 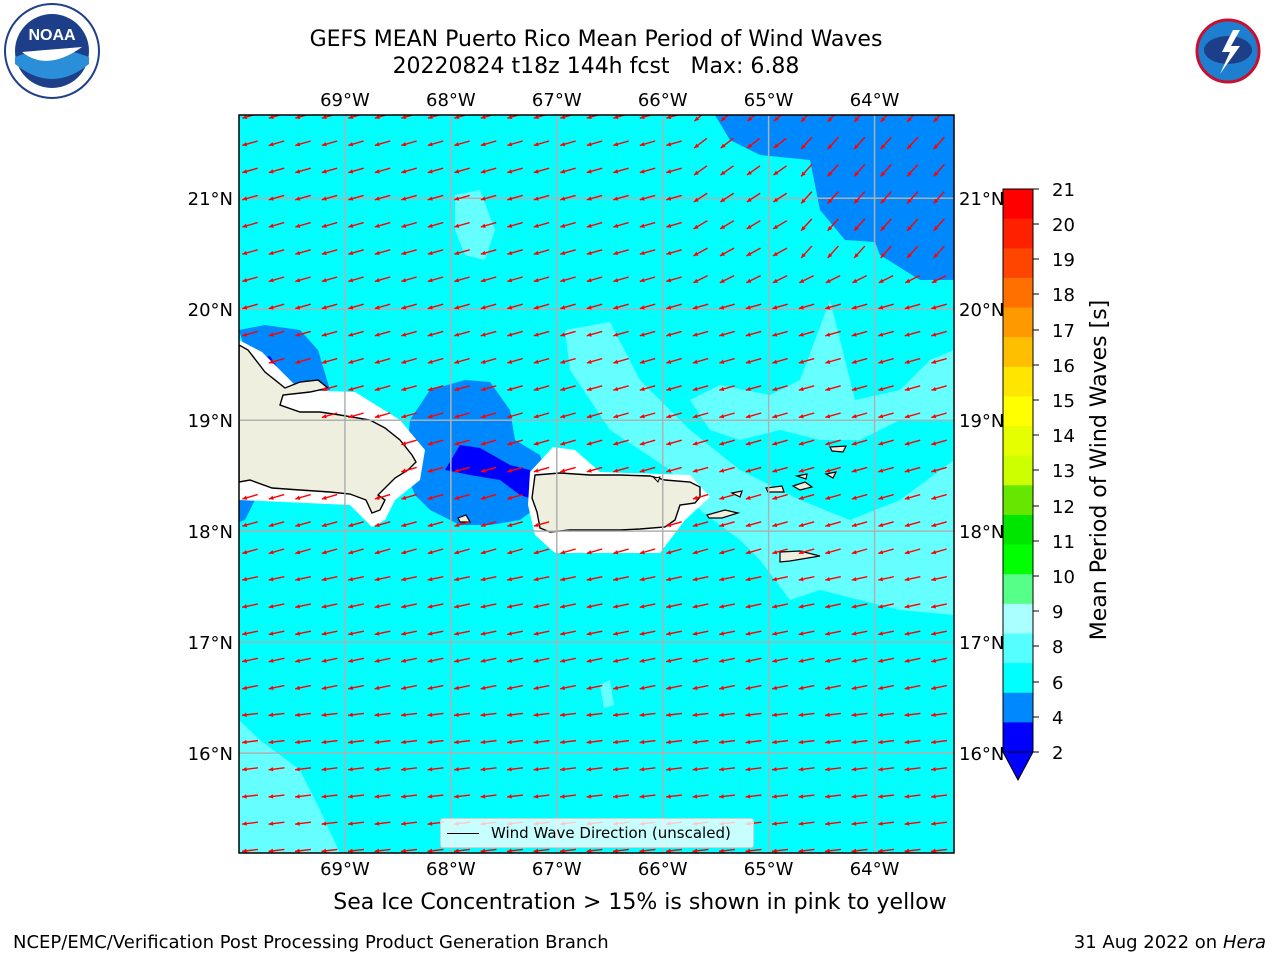 What do you see at coordinates (557, 100) in the screenshot?
I see `lon-label-top: 67°W` at bounding box center [557, 100].